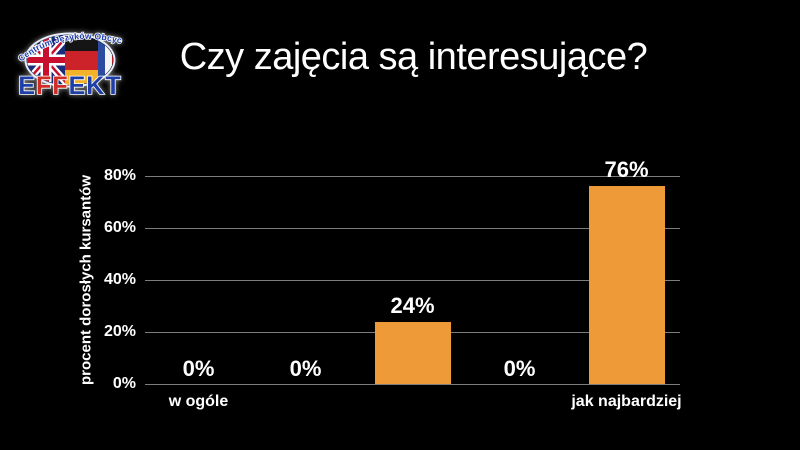  Describe the element at coordinates (412, 305) in the screenshot. I see `bar-value-label: 24%` at that location.